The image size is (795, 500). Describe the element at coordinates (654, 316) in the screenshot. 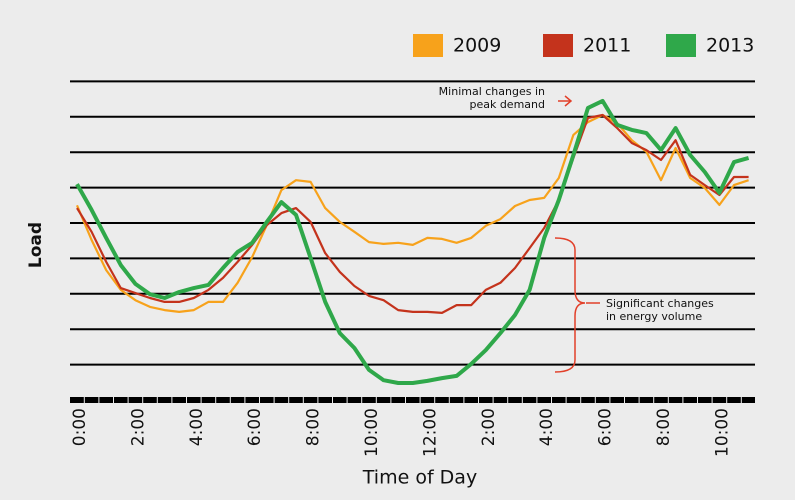

I see `annotation: in energy volume` at that location.